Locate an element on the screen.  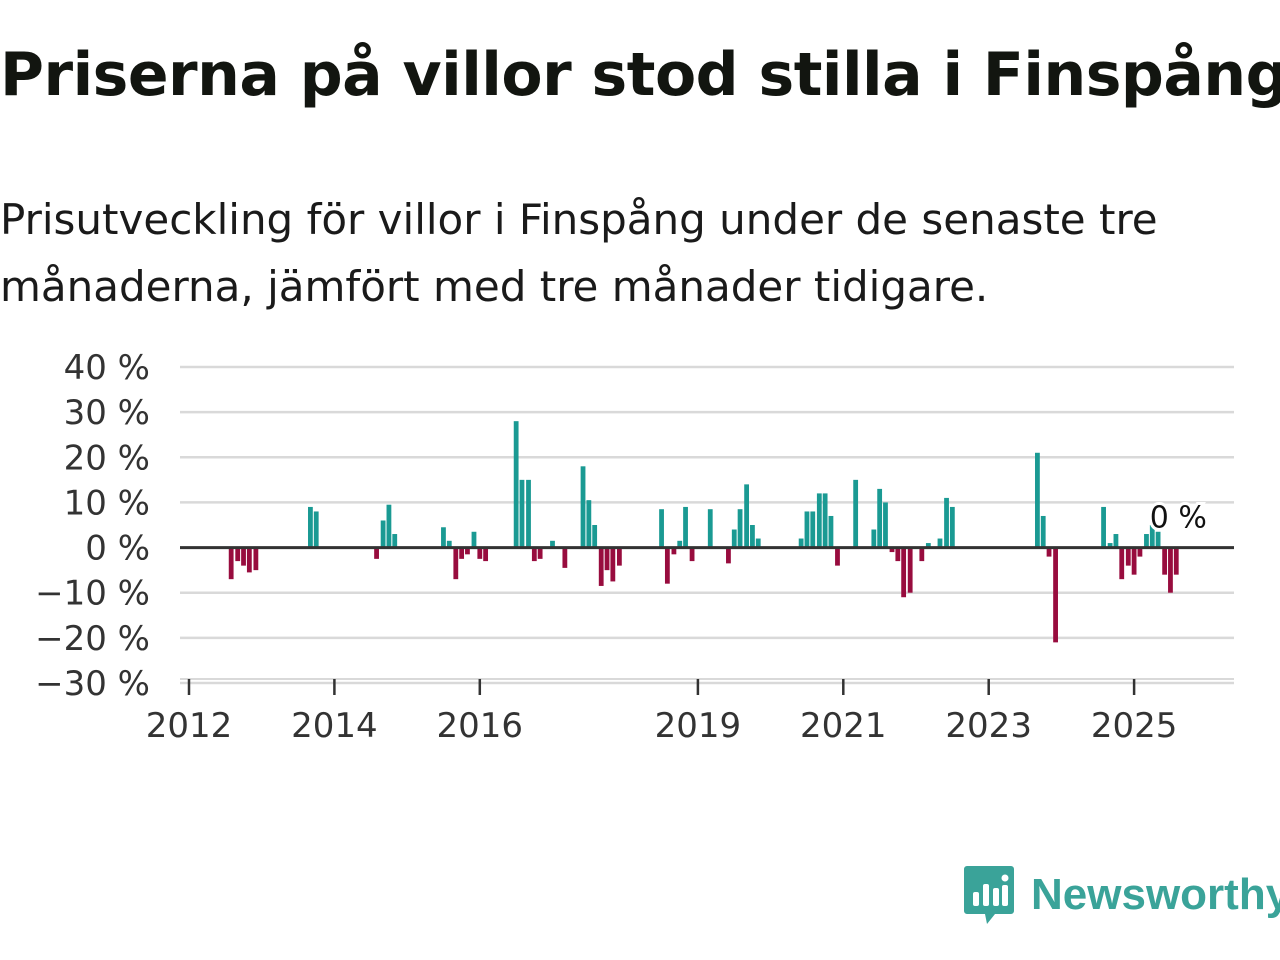
y-tick-label: 40 % is located at coordinates (107, 368).